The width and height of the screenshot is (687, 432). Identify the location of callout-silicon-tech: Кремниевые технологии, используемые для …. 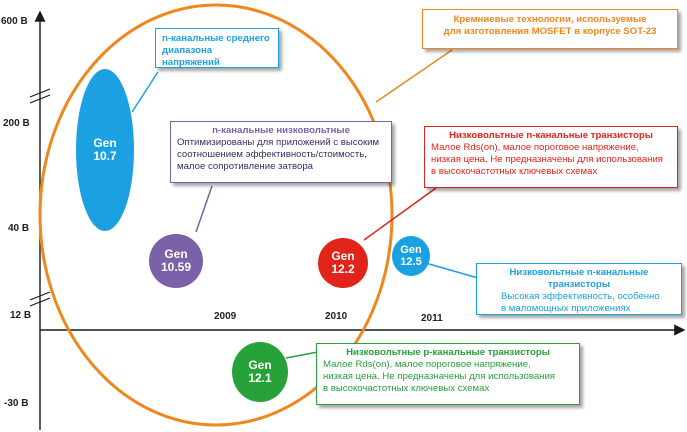
(550, 29).